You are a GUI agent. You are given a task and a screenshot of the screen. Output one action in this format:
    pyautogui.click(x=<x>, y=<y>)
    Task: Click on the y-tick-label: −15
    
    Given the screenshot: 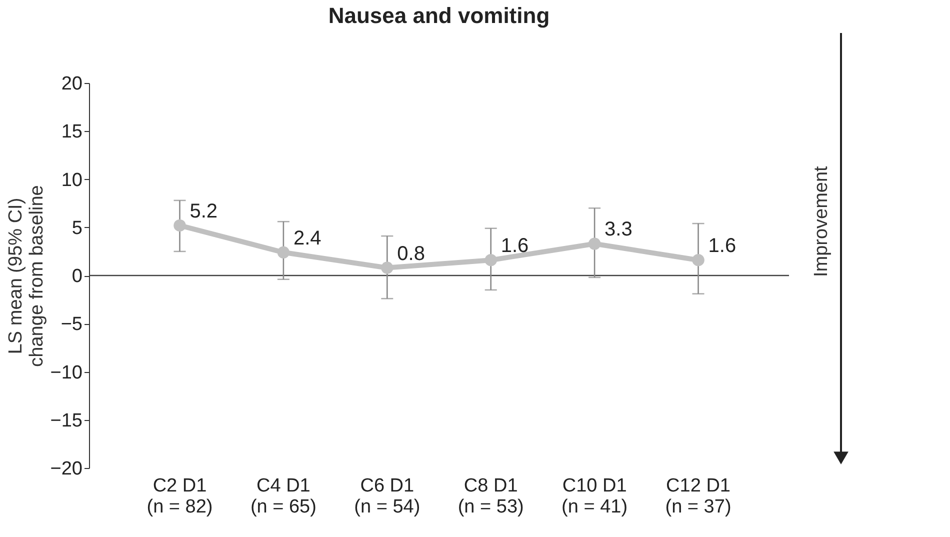 What is the action you would take?
    pyautogui.click(x=66, y=421)
    